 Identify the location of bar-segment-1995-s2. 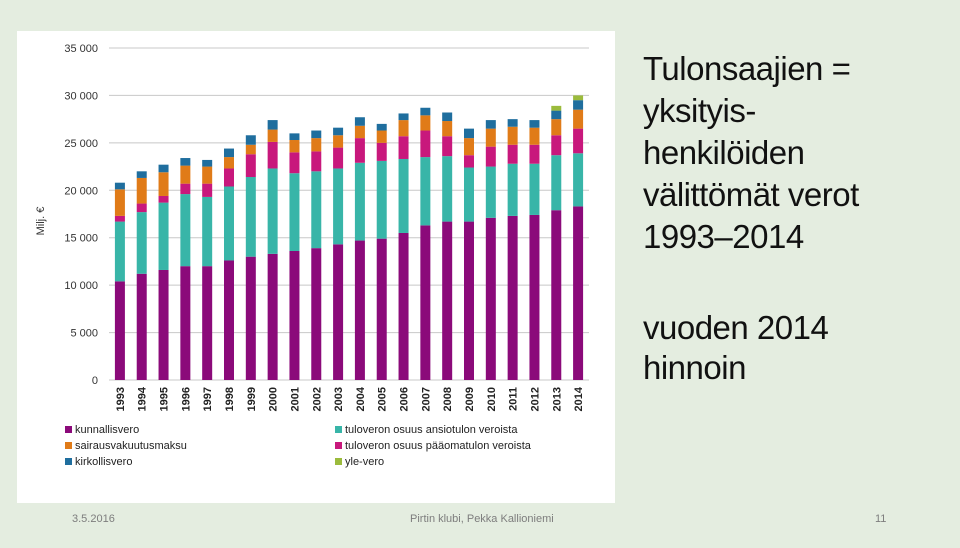
(163, 199).